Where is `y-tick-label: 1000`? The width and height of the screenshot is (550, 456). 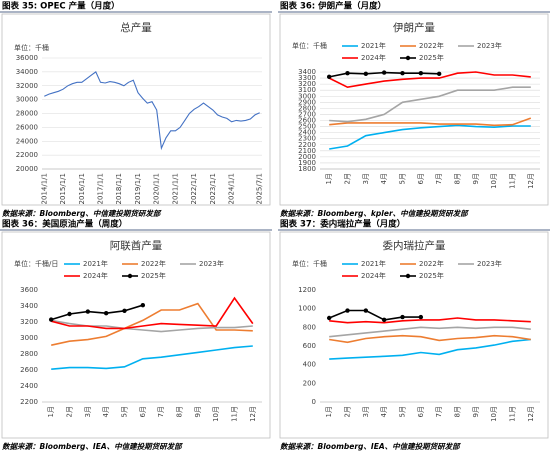 y-tick-label: 1000 is located at coordinates (307, 309).